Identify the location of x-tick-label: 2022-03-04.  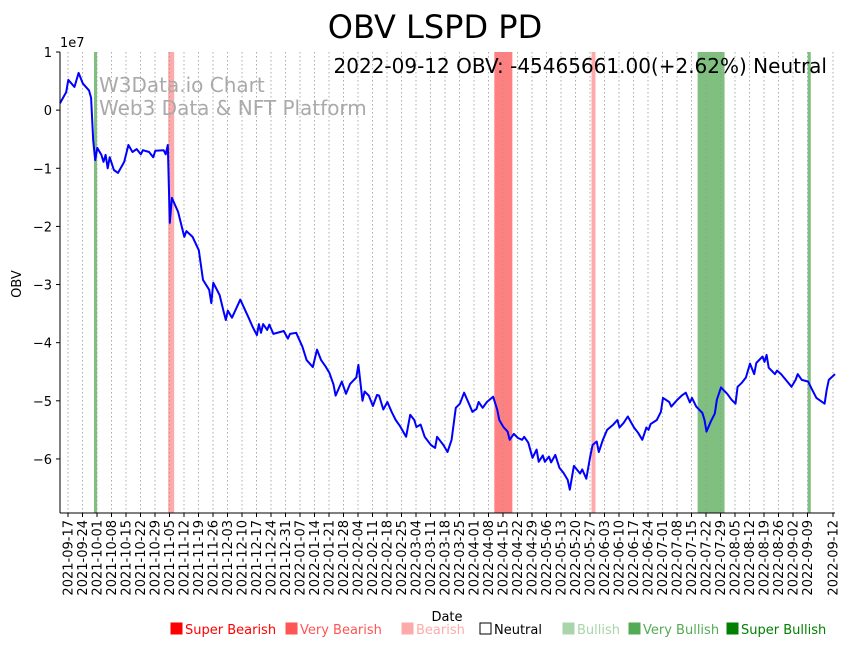
(417, 558).